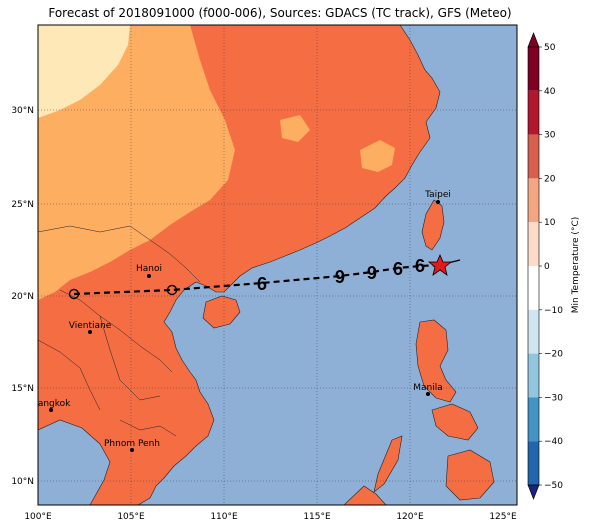 Image resolution: width=592 pixels, height=529 pixels. What do you see at coordinates (576, 265) in the screenshot?
I see `colorbar-label: Min Temperature (°C)` at bounding box center [576, 265].